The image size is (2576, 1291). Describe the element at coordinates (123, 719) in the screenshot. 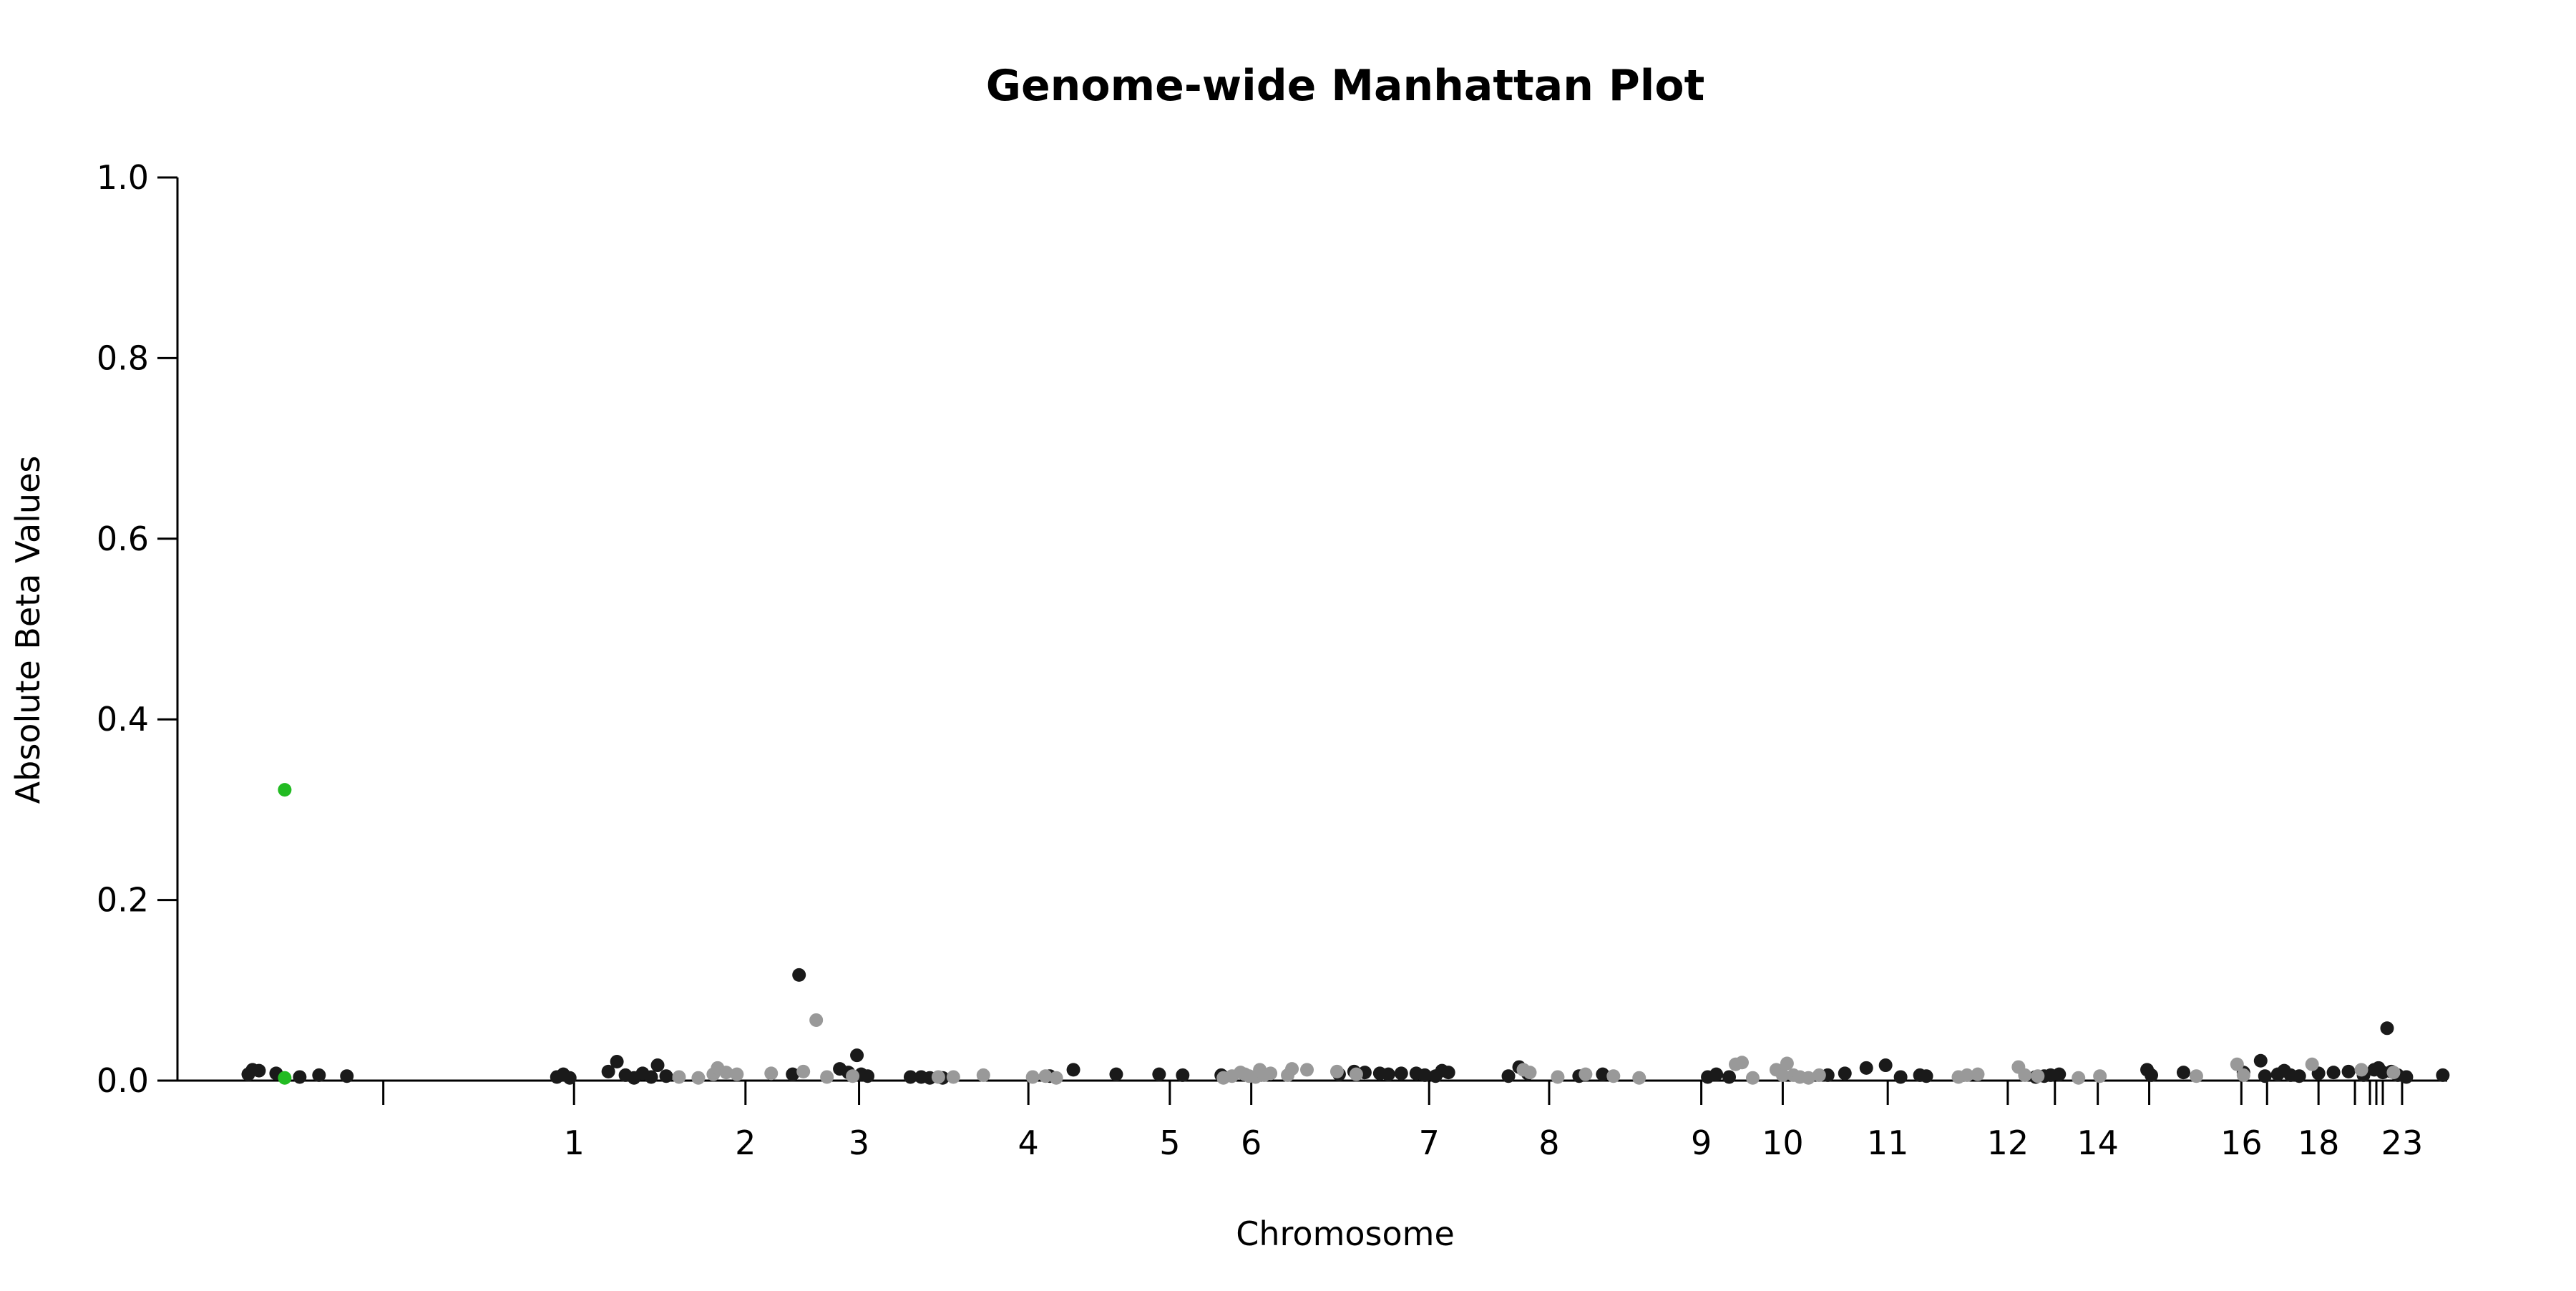

I see `y-tick-label: 0.4` at that location.